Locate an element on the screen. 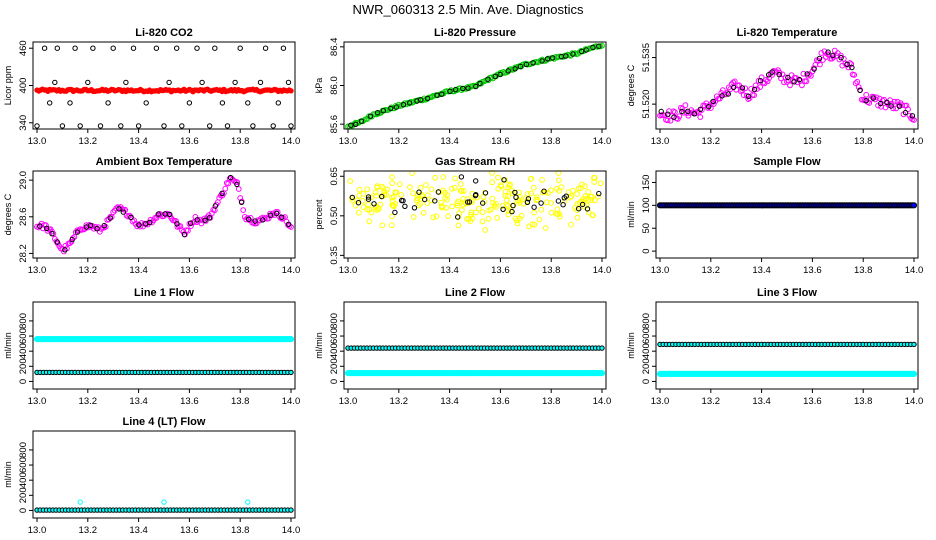  y-tick-label: 400 is located at coordinates (23, 480).